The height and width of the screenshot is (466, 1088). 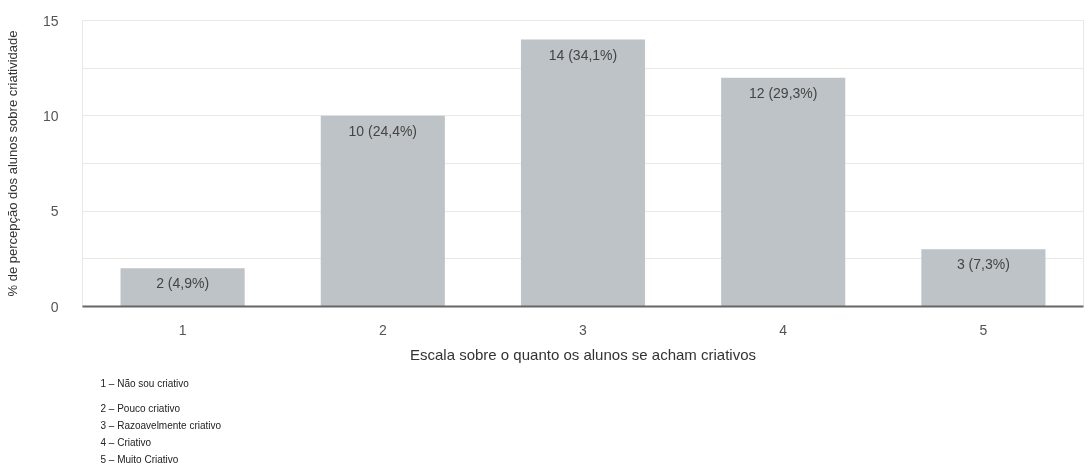 What do you see at coordinates (783, 92) in the screenshot?
I see `data-label: 12 (29,3%)` at bounding box center [783, 92].